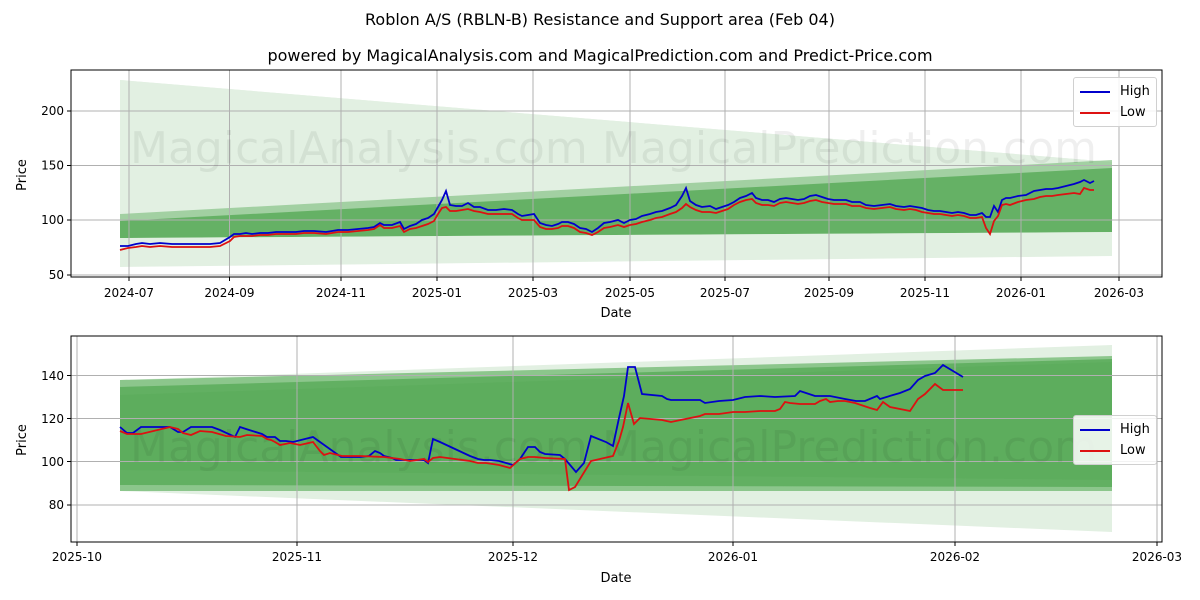 This screenshot has height=600, width=1200. What do you see at coordinates (615, 313) in the screenshot?
I see `top-x-axis-label: Date` at bounding box center [615, 313].